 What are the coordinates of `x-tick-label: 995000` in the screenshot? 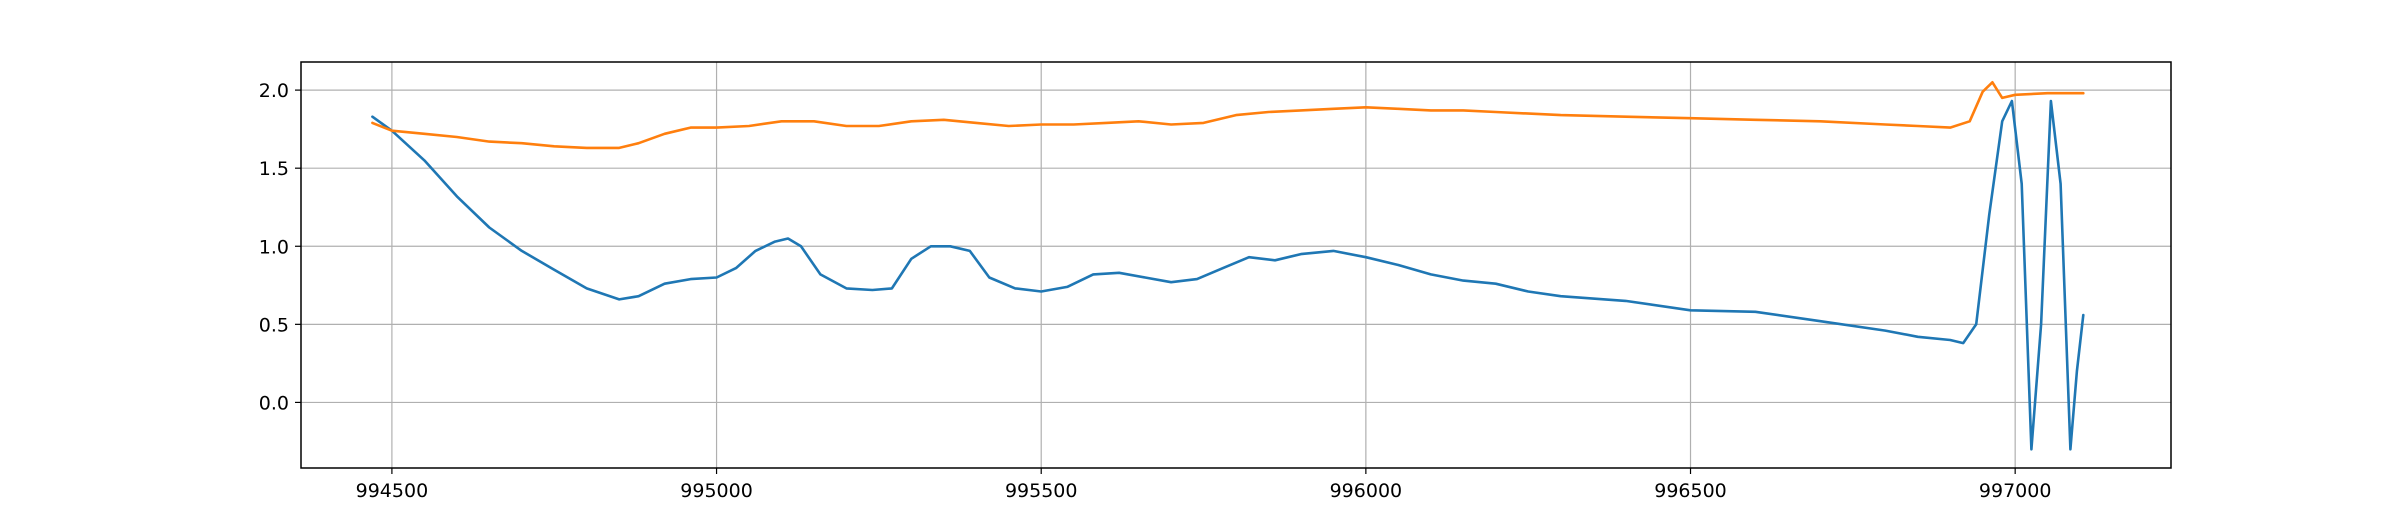 It's located at (716, 491).